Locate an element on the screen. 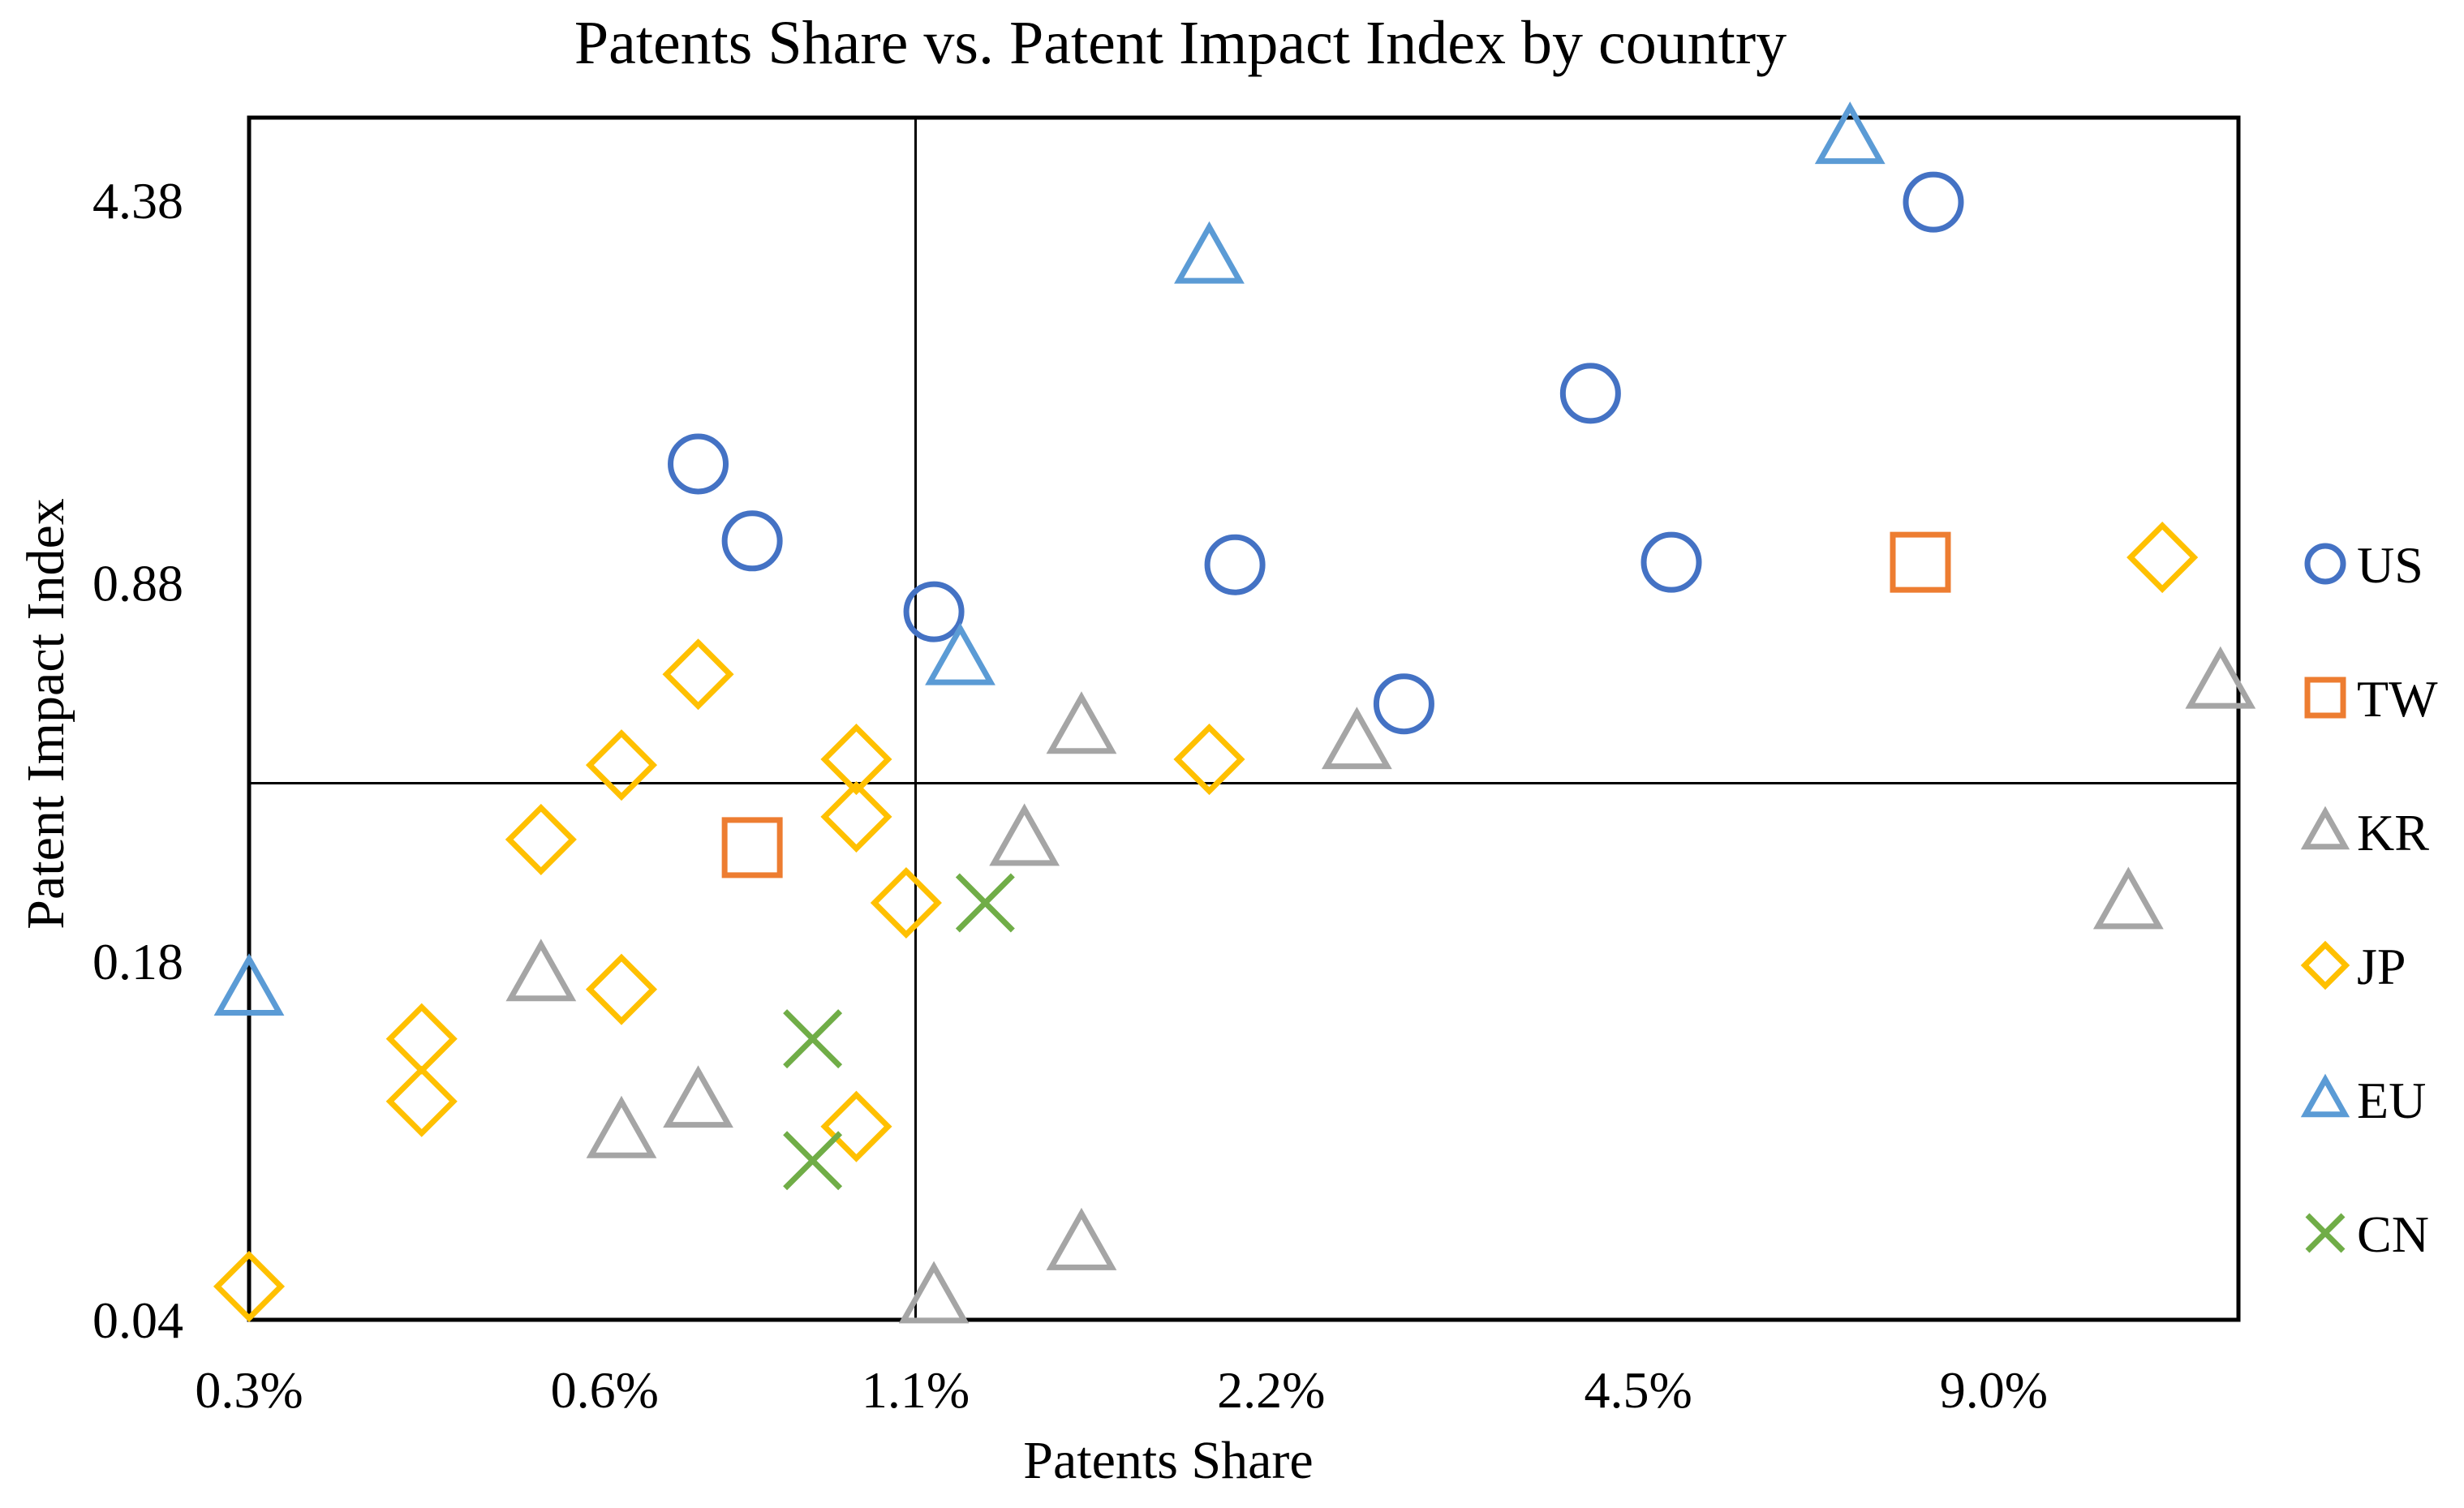  x-tick-label: 4.5% is located at coordinates (1638, 1390).